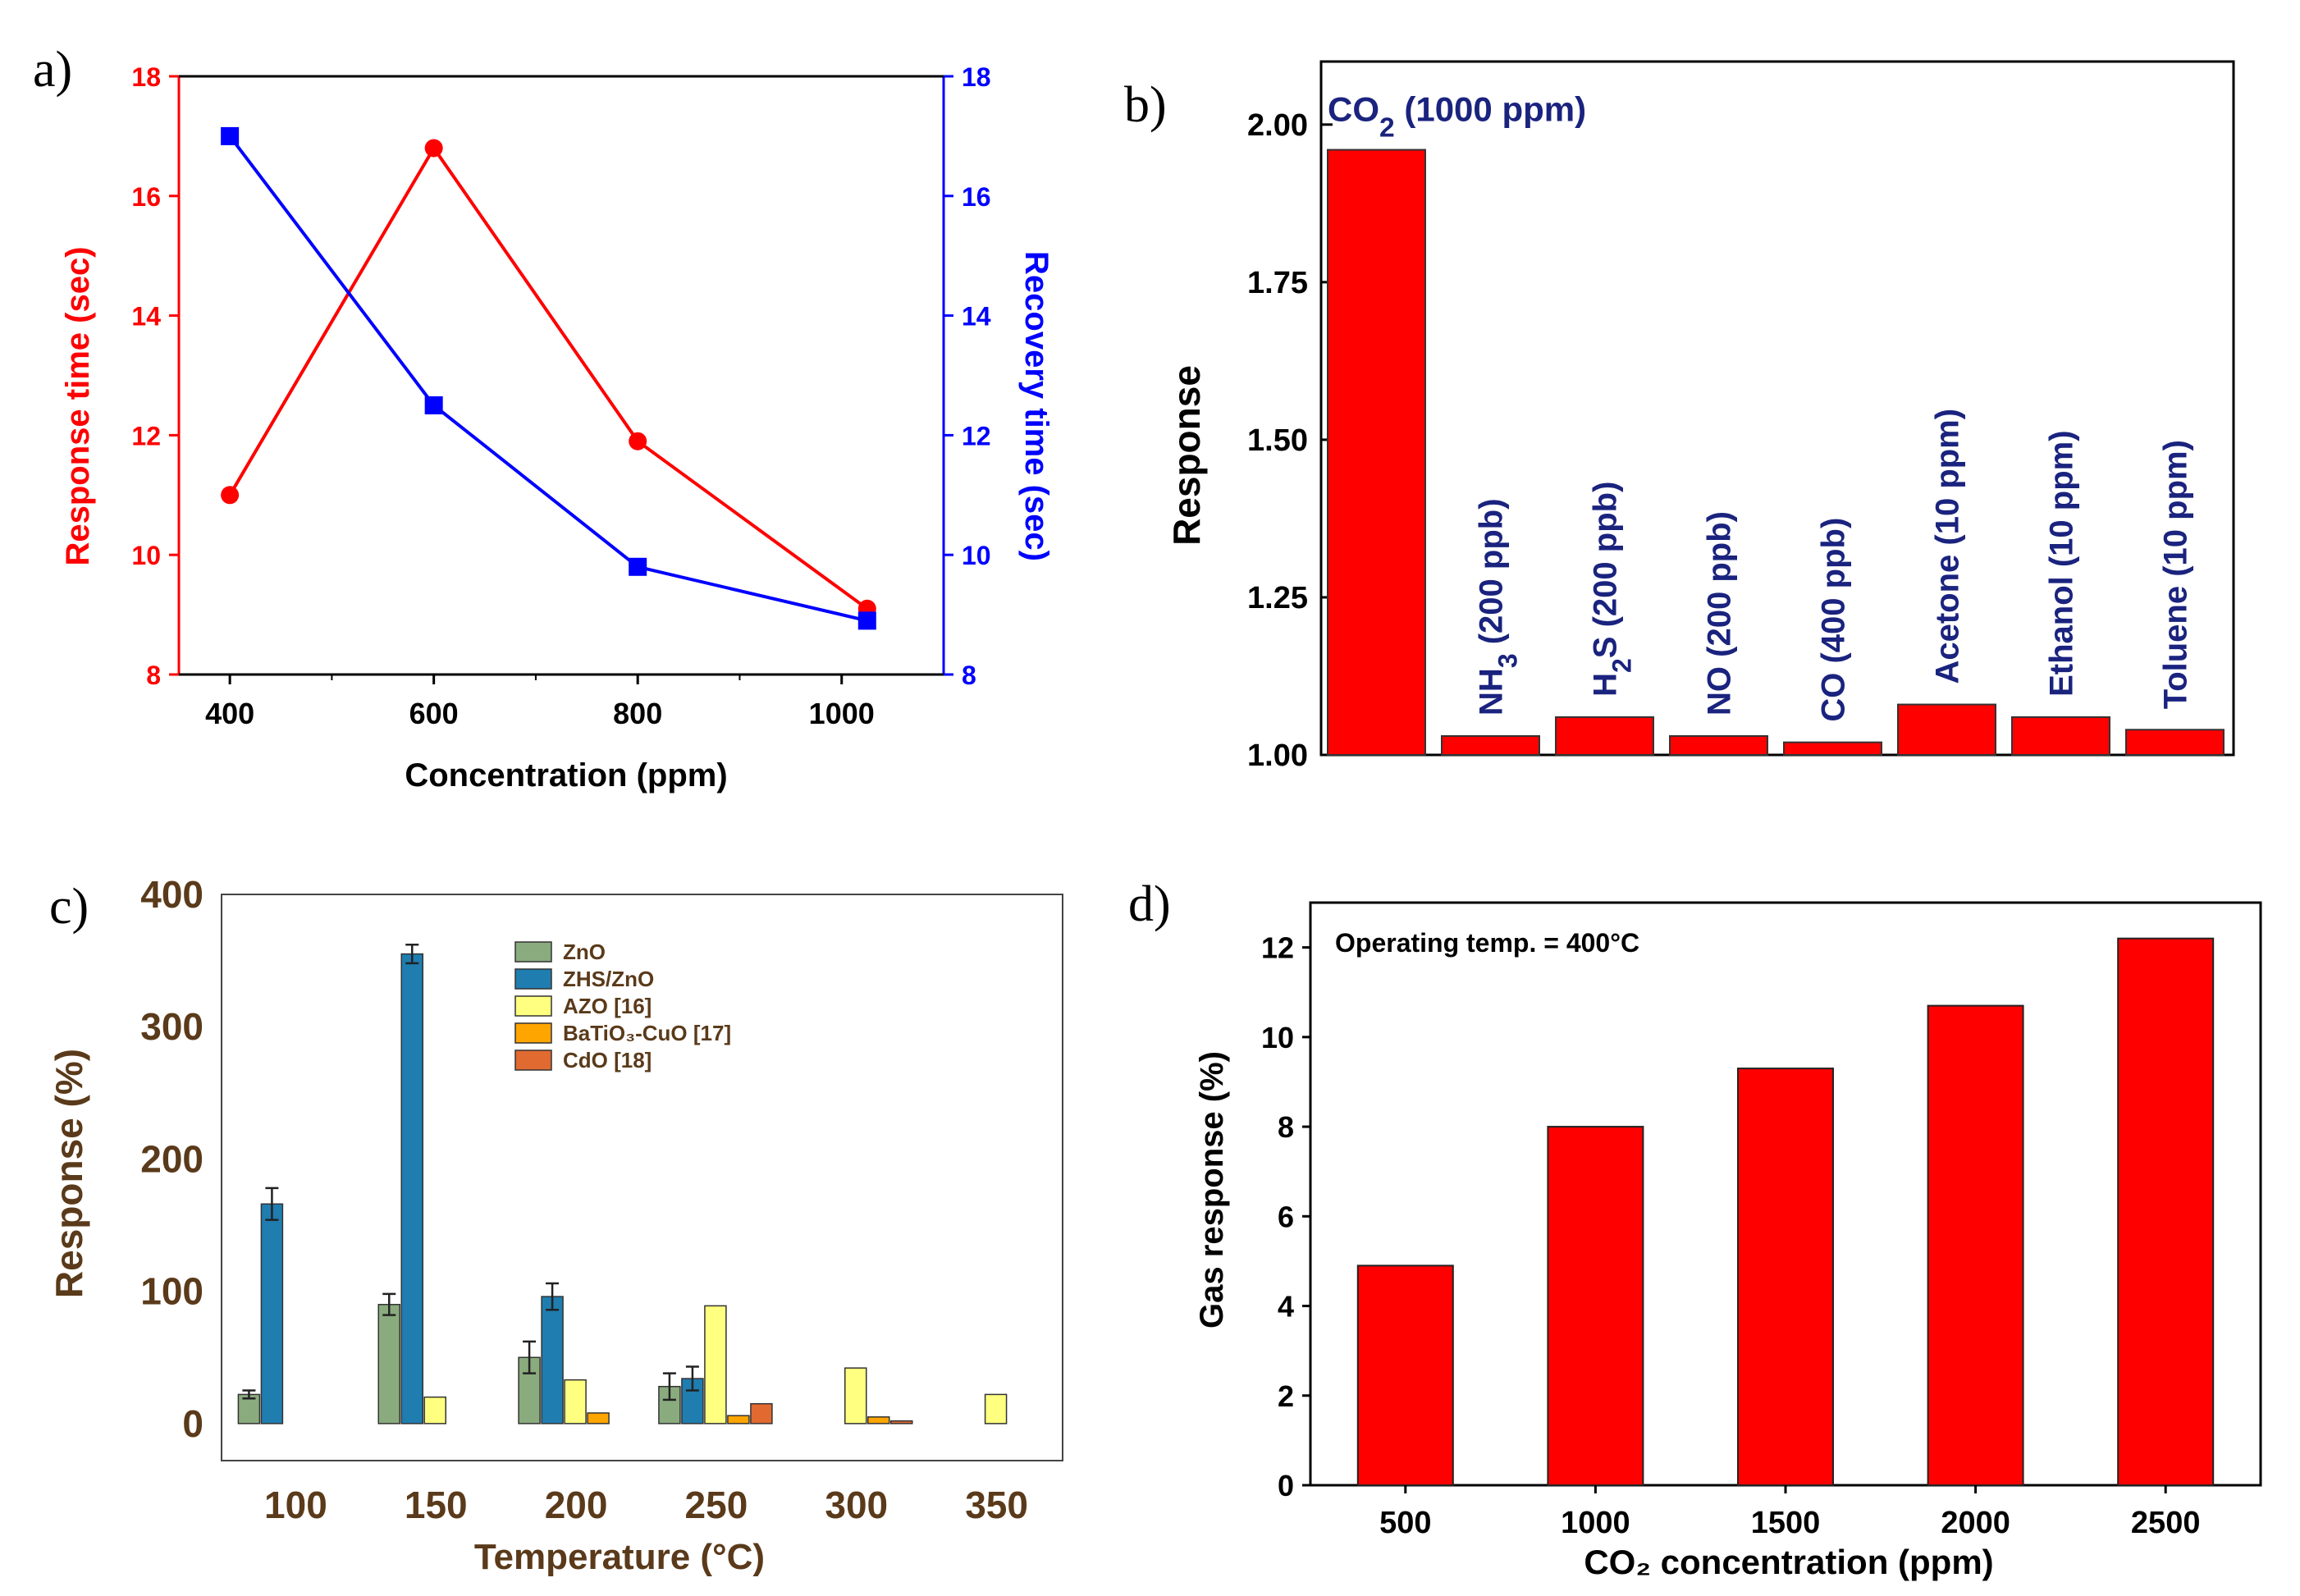  I want to click on panel-d-label: d), so click(1149, 904).